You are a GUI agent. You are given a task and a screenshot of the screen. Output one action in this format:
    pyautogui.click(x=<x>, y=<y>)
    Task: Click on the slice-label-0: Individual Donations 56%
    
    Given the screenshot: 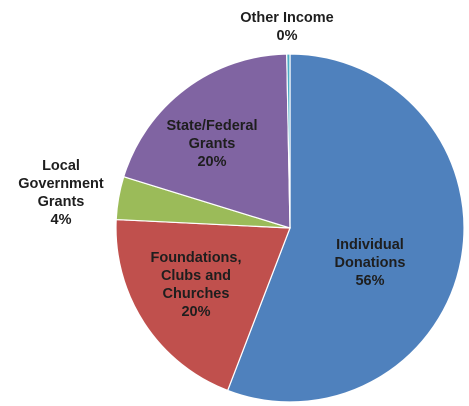 What is the action you would take?
    pyautogui.click(x=370, y=263)
    